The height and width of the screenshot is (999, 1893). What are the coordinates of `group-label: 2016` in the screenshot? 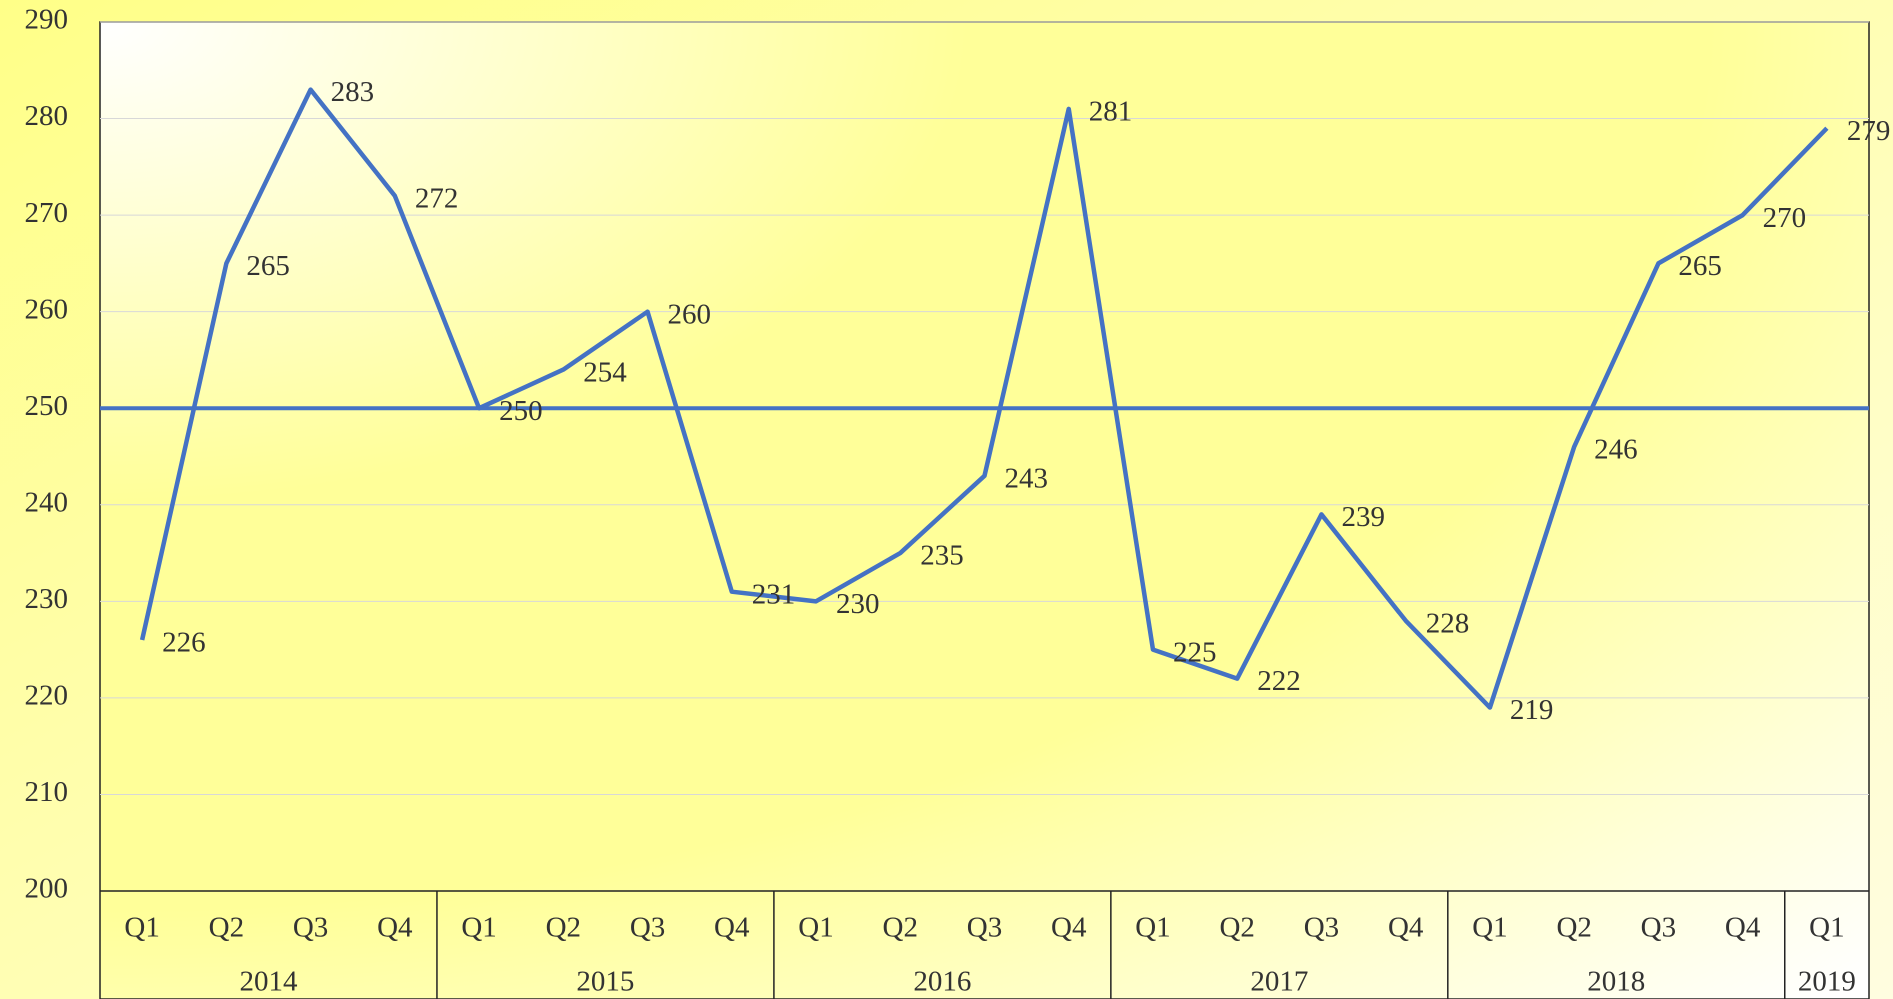 It's located at (942, 982).